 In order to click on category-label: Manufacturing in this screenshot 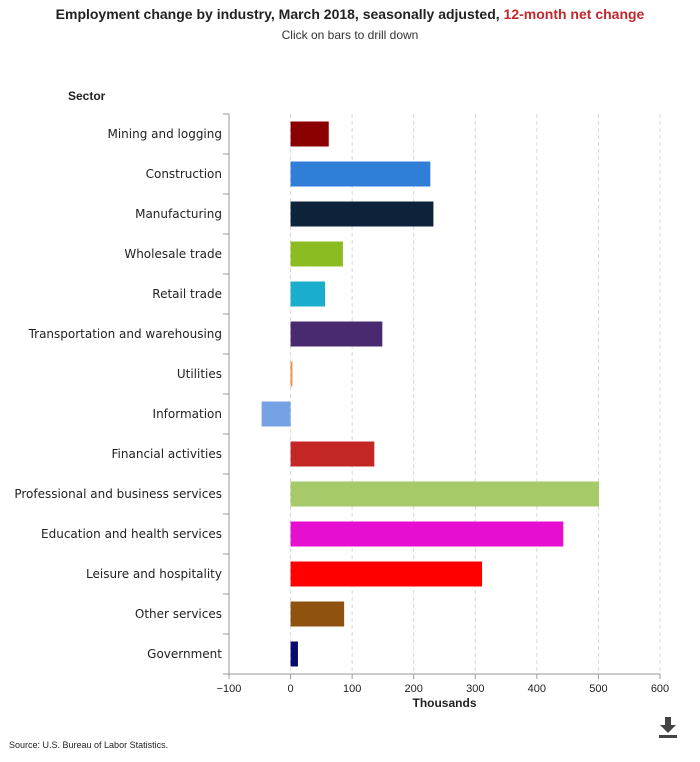, I will do `click(178, 214)`.